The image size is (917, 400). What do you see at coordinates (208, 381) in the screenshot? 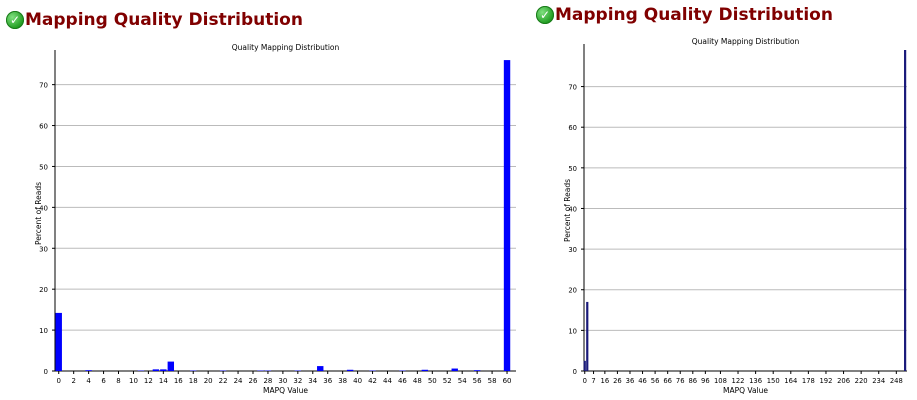
I see `x-tick-label: 20` at bounding box center [208, 381].